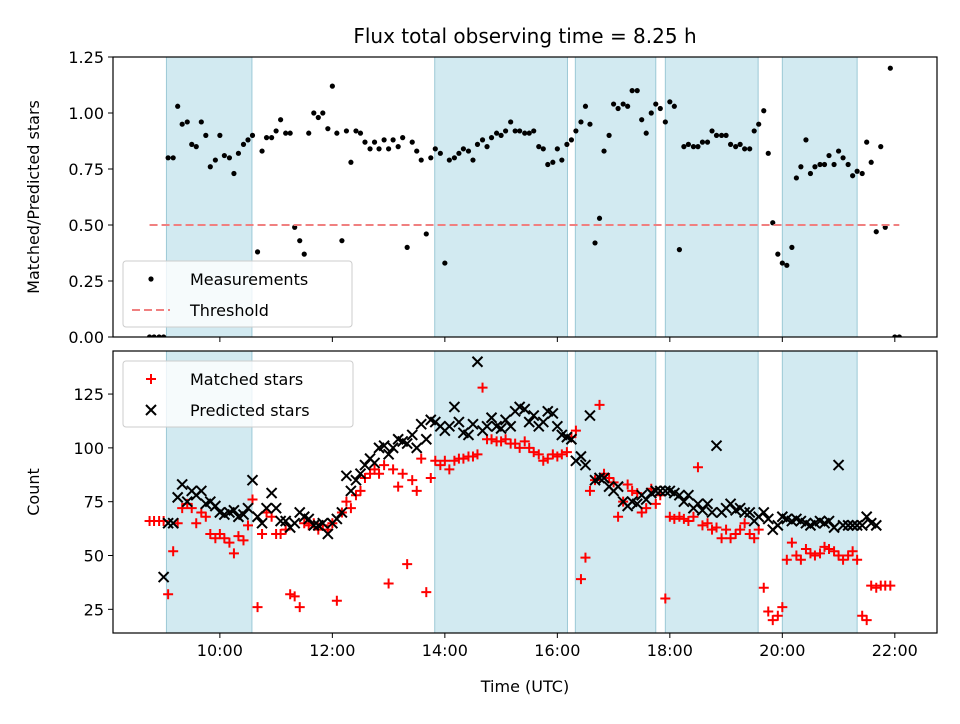 This screenshot has height=724, width=960. I want to click on legend-matched-marker, so click(151, 379).